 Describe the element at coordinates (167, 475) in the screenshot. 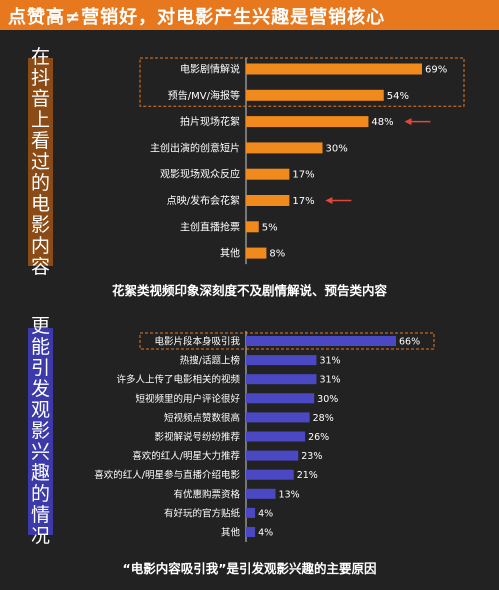

I see `category-label: 喜欢的红人/明星参与直播介绍电影` at that location.